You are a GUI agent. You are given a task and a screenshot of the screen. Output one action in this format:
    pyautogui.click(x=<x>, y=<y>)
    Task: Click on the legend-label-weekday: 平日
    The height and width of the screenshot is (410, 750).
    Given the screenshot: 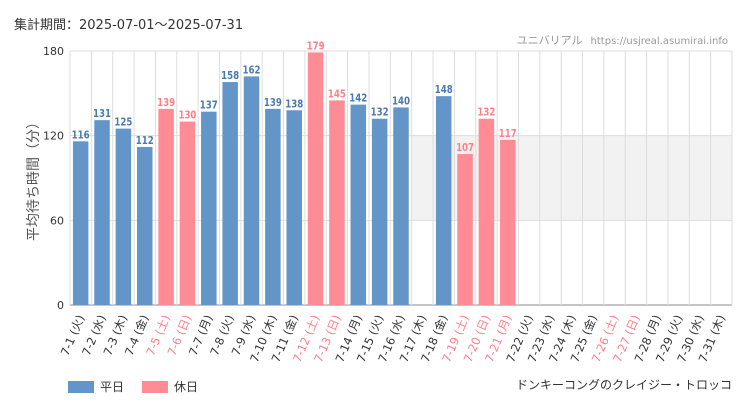 What is the action you would take?
    pyautogui.click(x=112, y=387)
    